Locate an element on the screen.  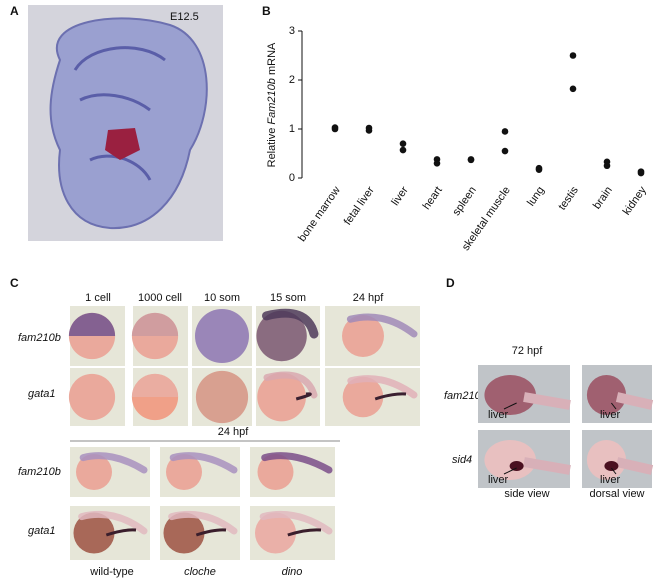
y-tick-label: 1 is located at coordinates (292, 129).